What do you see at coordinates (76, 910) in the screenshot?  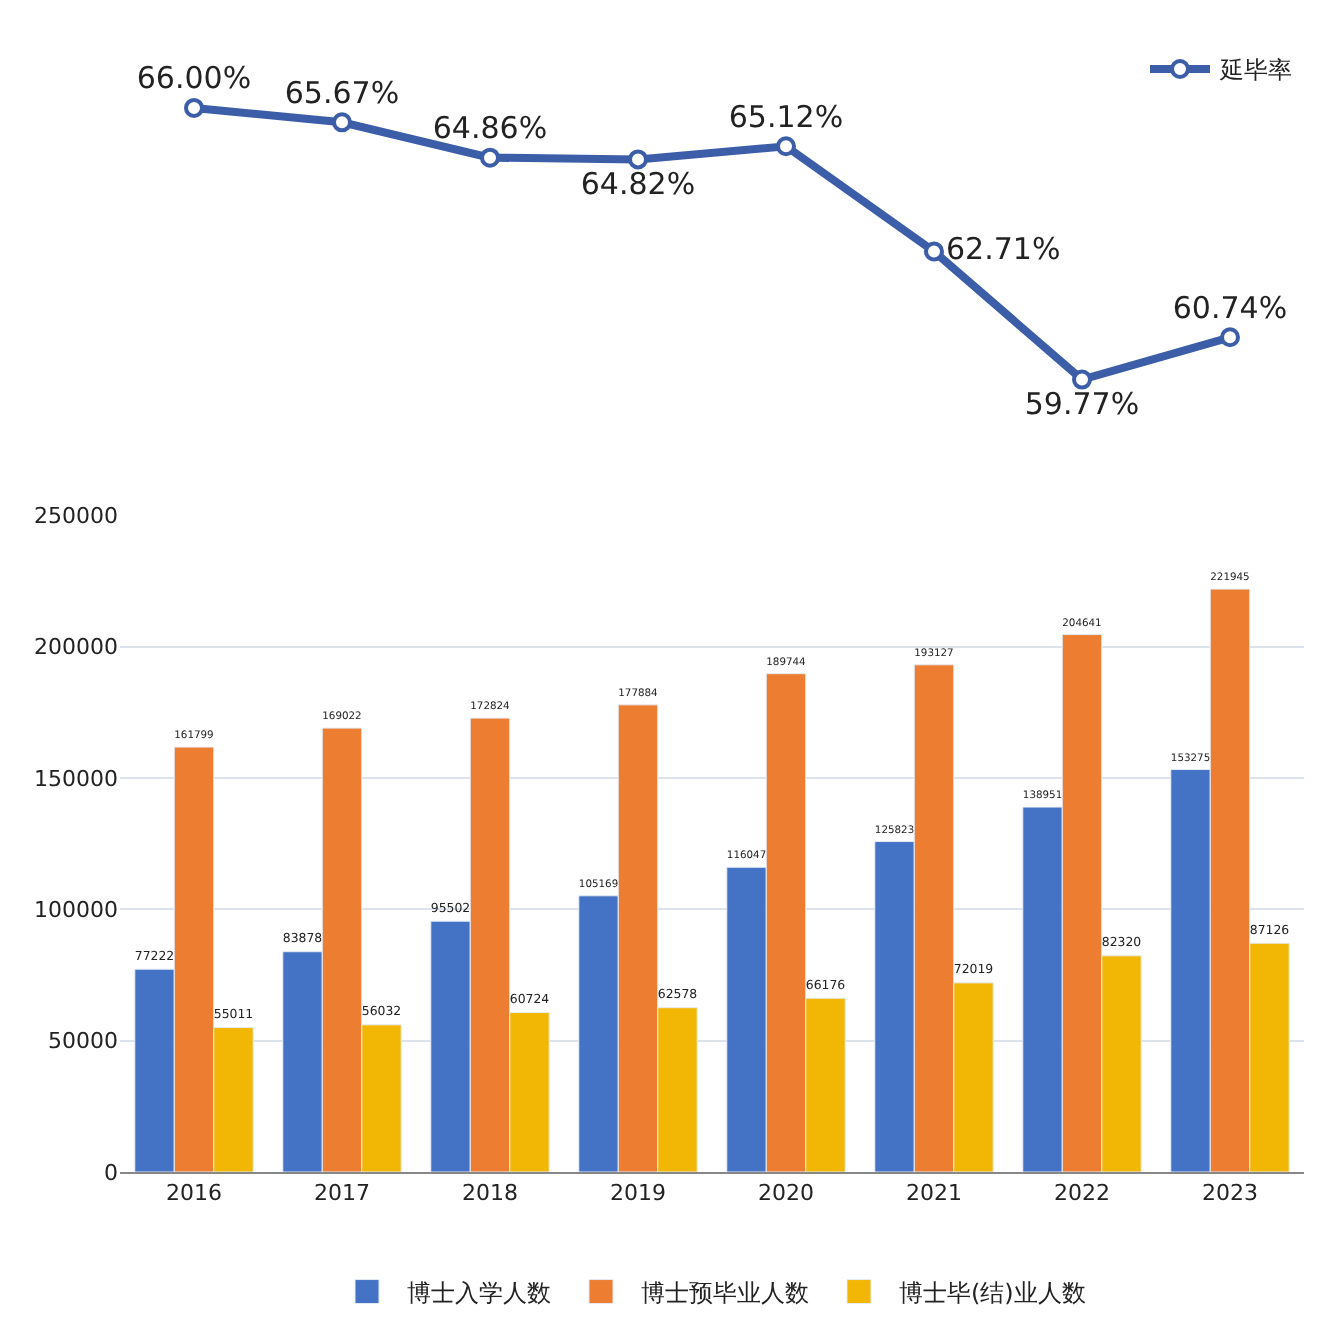 I see `y-tick-label: 100000` at bounding box center [76, 910].